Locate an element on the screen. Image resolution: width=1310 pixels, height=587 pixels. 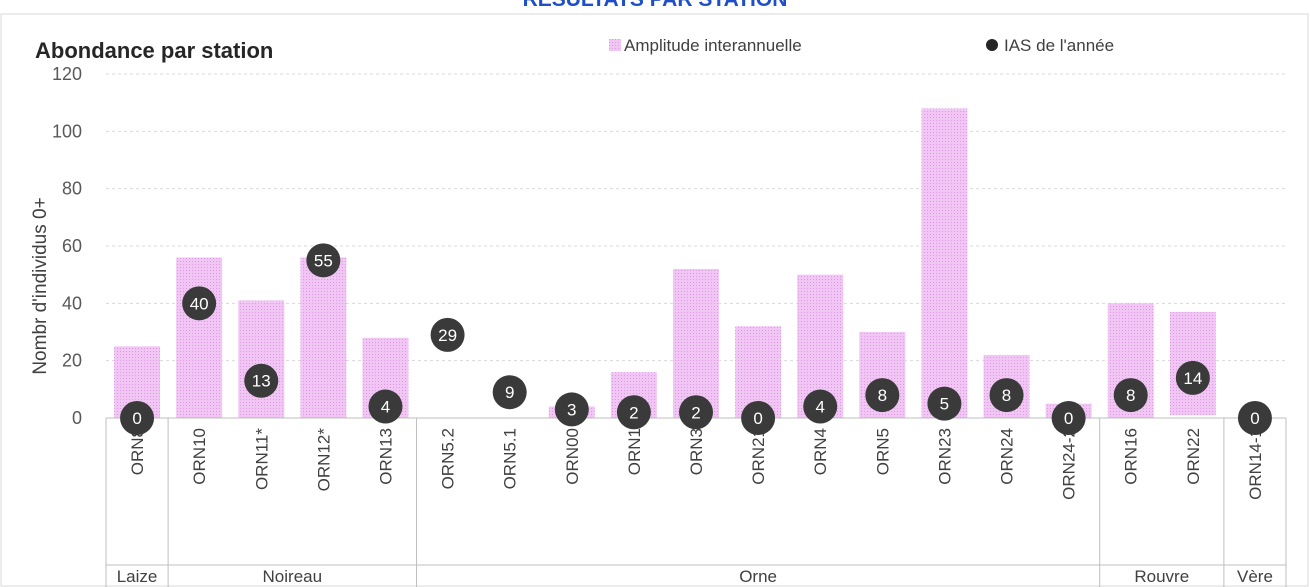
x-tick-label: ORN23 is located at coordinates (944, 456).